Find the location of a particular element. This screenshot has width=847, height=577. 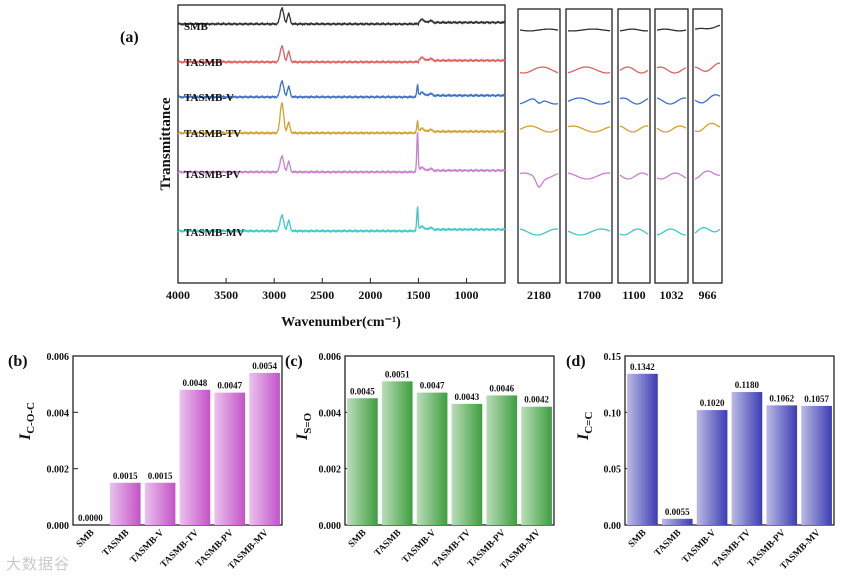

spectrum-line-tasmb is located at coordinates (341, 54).